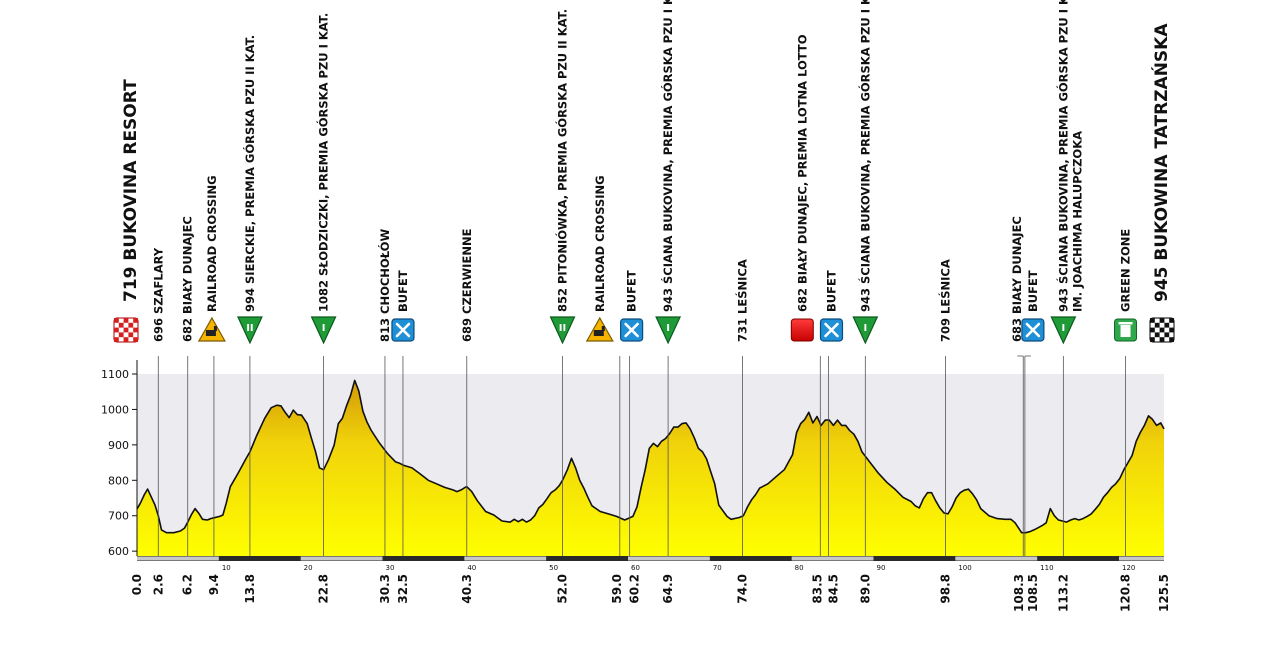 This screenshot has height=651, width=1280. What do you see at coordinates (834, 589) in the screenshot?
I see `km-label: 84.5` at bounding box center [834, 589].